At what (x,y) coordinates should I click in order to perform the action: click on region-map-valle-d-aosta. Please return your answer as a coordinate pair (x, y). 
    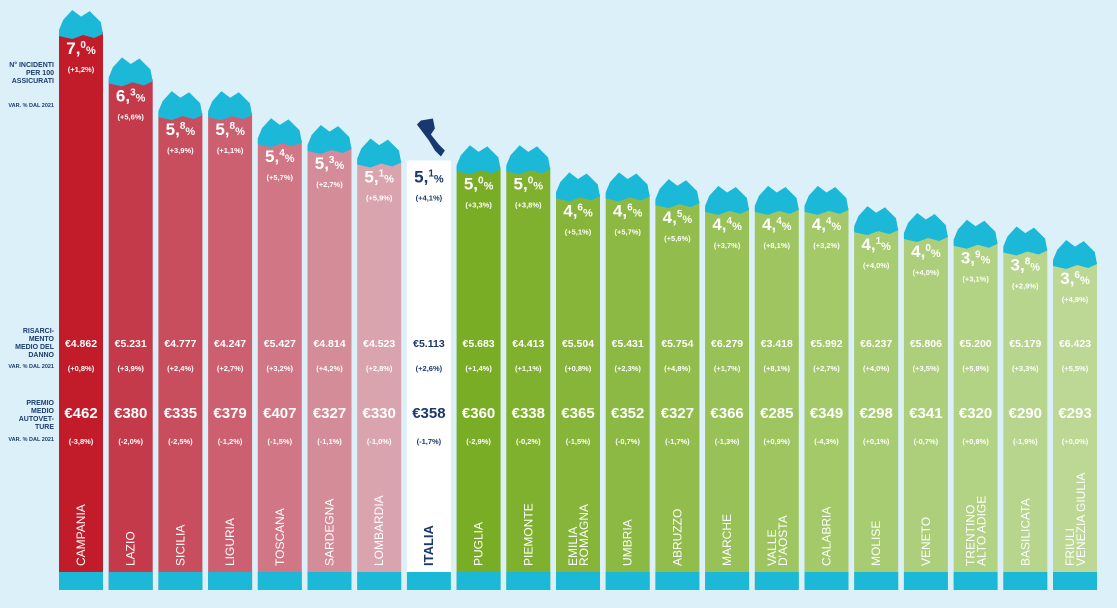
    Looking at the image, I should click on (776, 200).